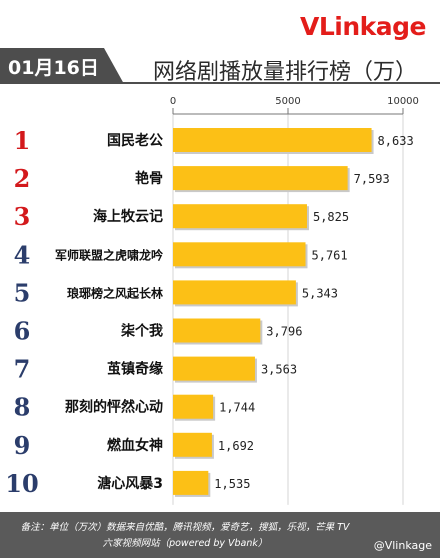  Describe the element at coordinates (22, 216) in the screenshot. I see `rank-number: 3` at that location.